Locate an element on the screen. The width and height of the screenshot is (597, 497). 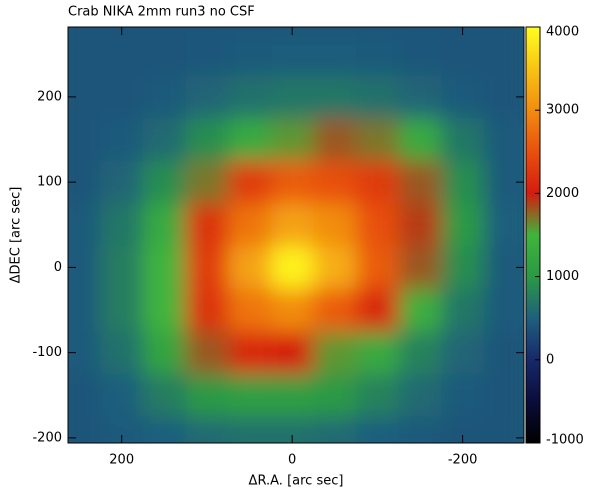
colorbar-tick-label: -1000 is located at coordinates (565, 440).